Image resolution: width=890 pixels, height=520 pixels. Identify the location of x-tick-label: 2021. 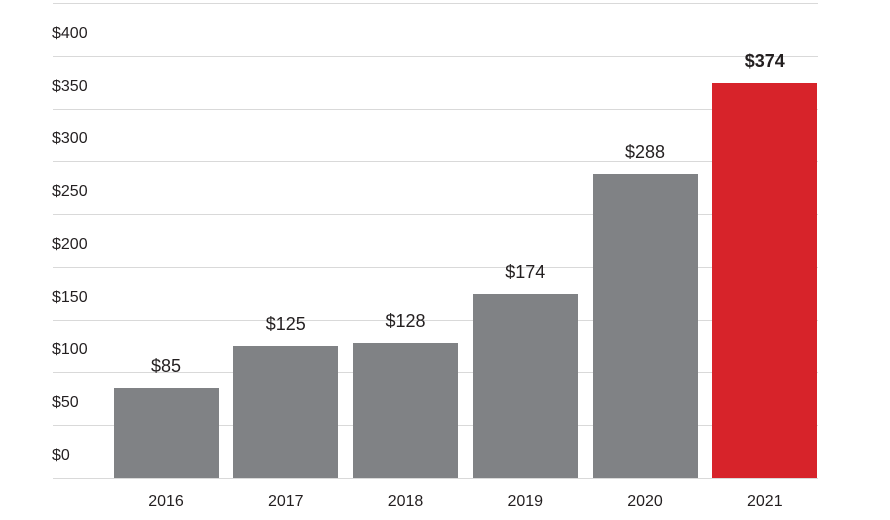
(765, 501).